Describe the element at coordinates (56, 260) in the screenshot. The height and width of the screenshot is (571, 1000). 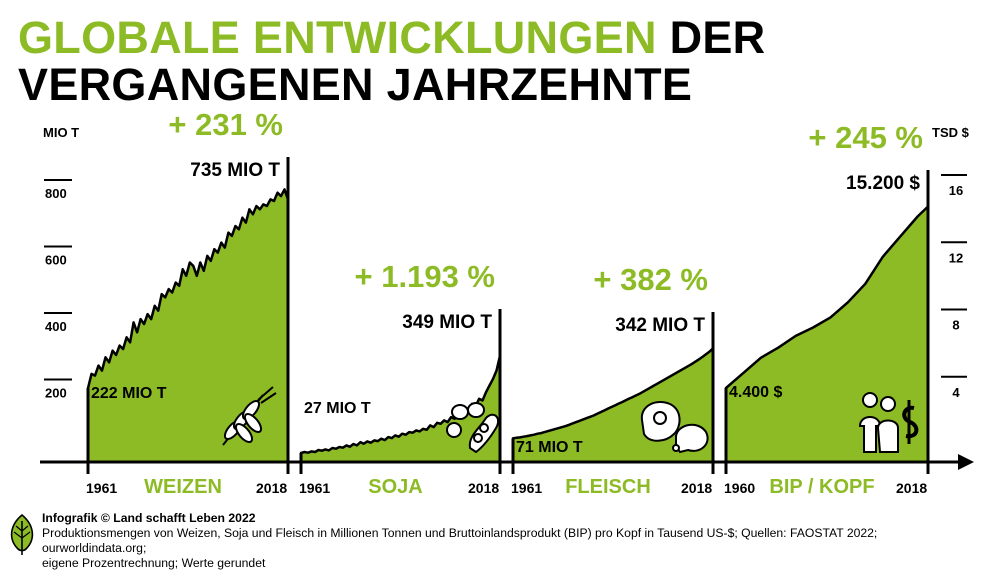
I see `y-tick-label-left: 600` at that location.